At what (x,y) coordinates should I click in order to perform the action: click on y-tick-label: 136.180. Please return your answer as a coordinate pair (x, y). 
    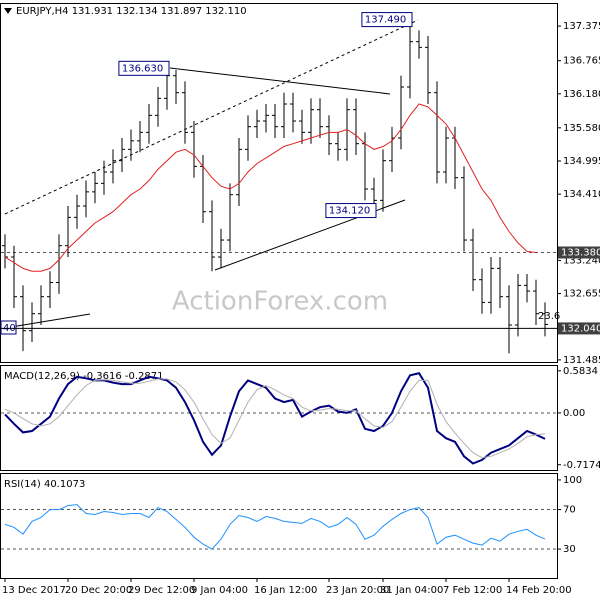
    Looking at the image, I should click on (581, 94).